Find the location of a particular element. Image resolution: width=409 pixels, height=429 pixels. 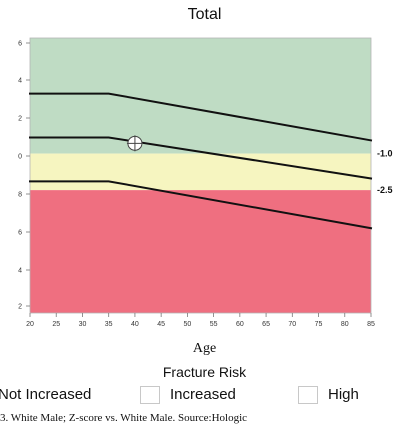

legend-item-increased: Increased is located at coordinates (188, 395).